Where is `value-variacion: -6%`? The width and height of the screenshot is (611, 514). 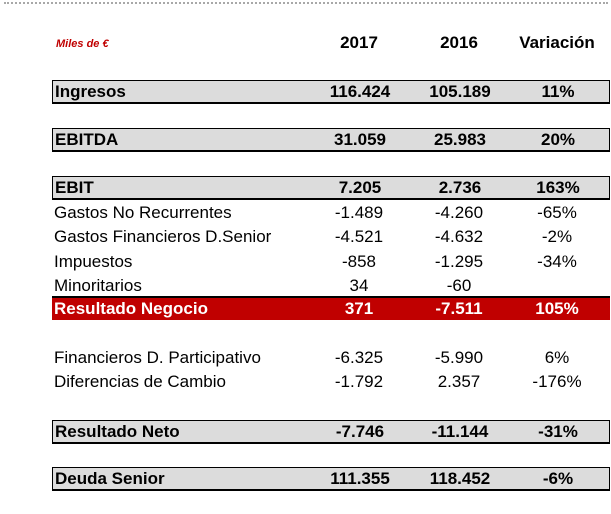 value-variacion: -6% is located at coordinates (558, 478).